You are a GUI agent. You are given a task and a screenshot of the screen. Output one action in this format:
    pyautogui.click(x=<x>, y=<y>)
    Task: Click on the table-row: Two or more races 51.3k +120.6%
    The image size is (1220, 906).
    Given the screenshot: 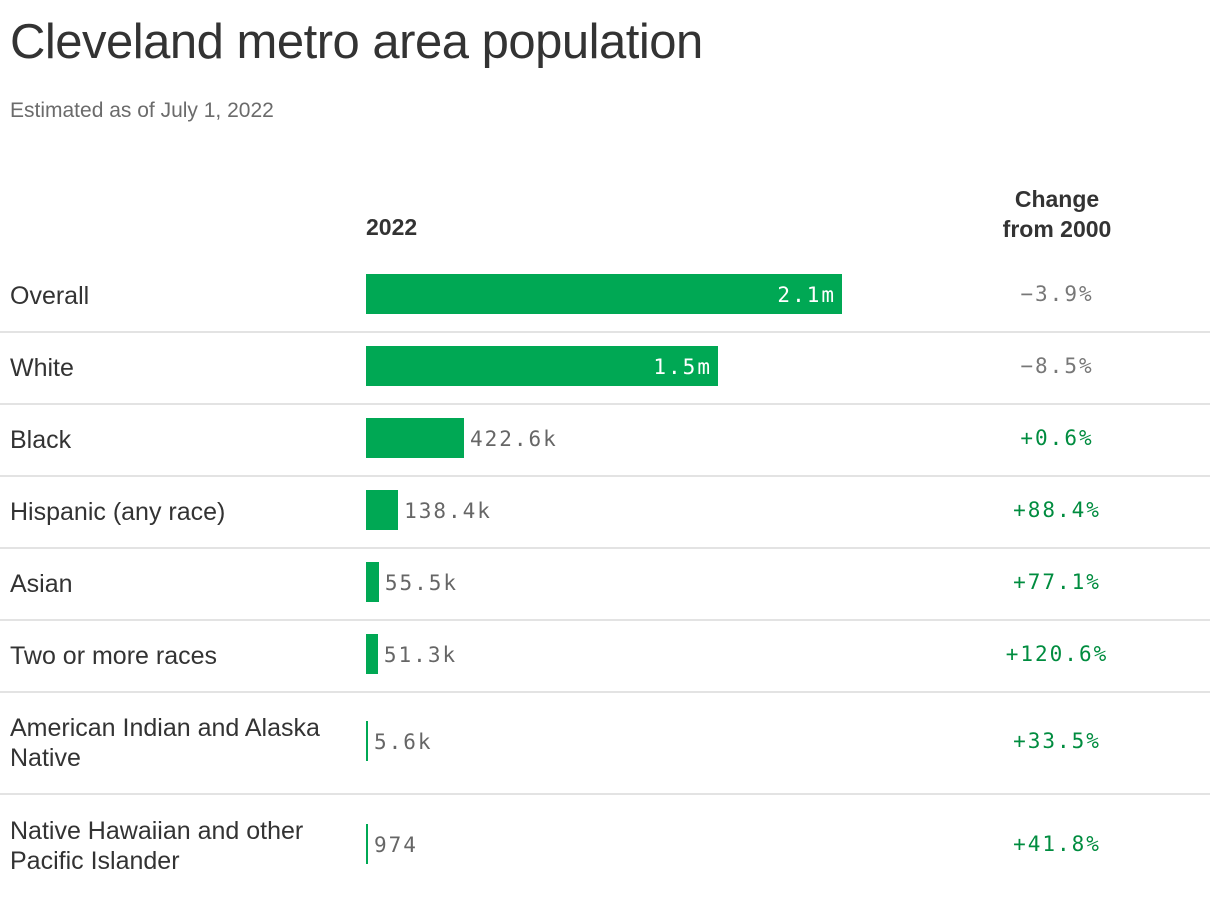 What is the action you would take?
    pyautogui.click(x=605, y=657)
    